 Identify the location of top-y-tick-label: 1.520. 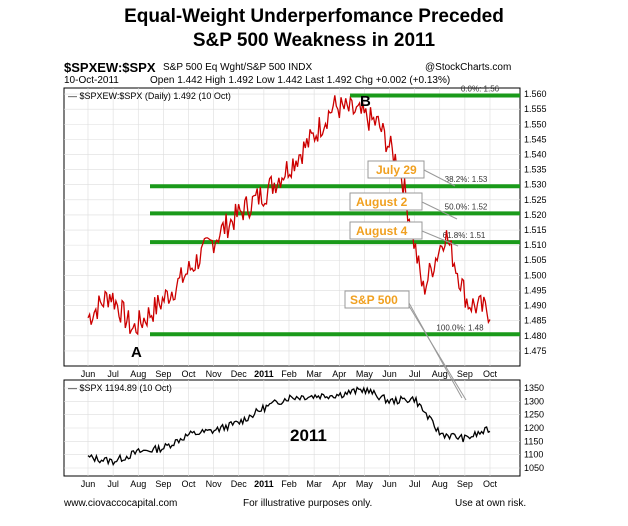
(535, 215).